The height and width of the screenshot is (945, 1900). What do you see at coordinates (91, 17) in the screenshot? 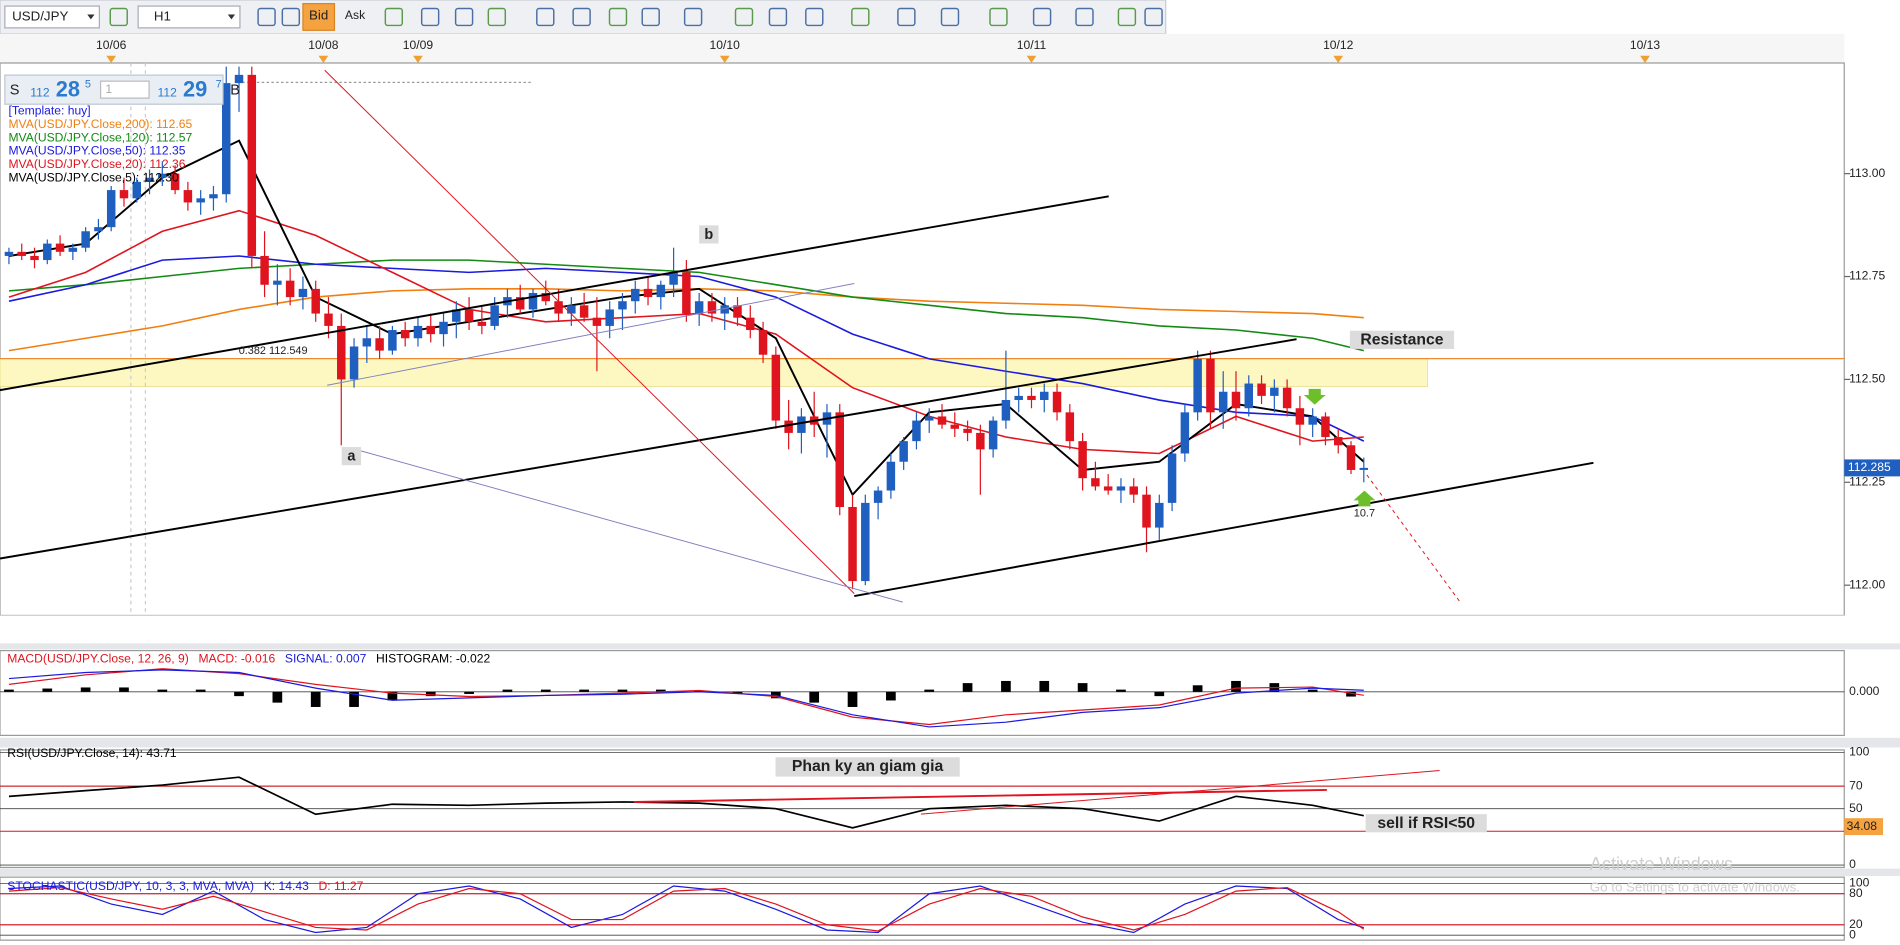
I see `dropdown-arrow` at bounding box center [91, 17].